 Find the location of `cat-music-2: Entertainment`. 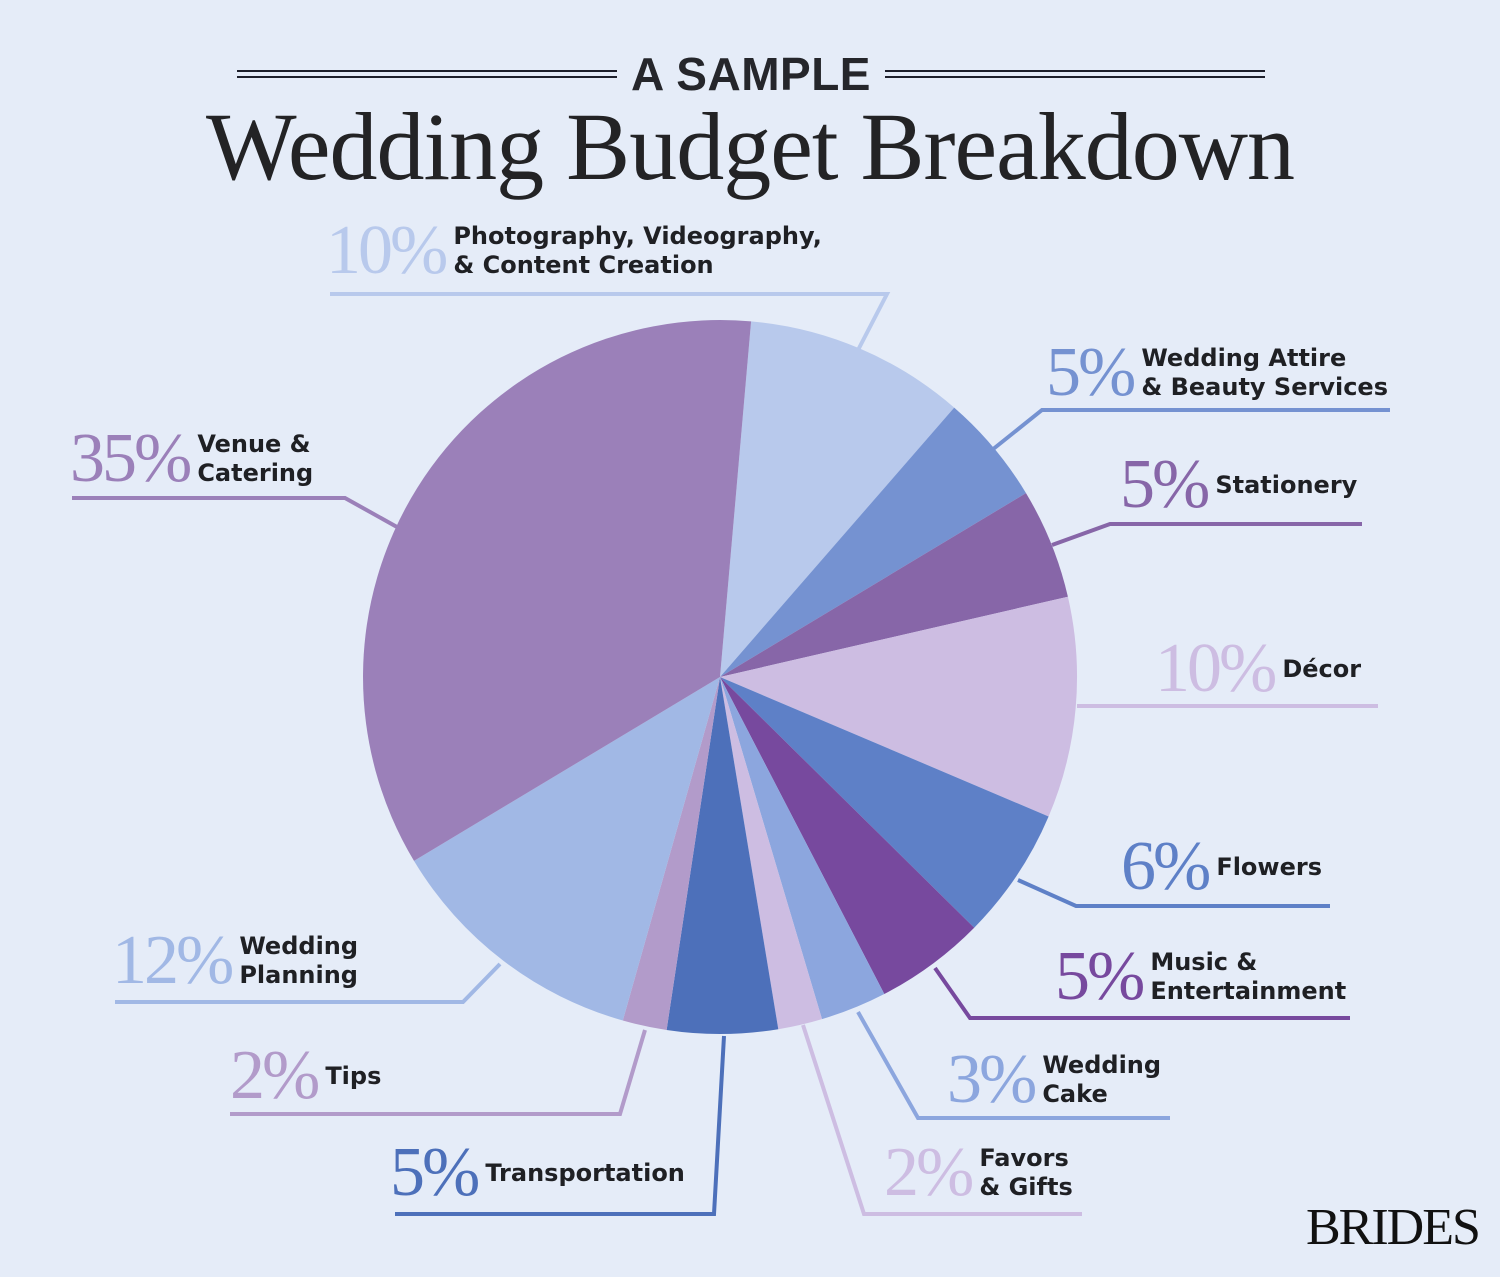

cat-music-2: Entertainment is located at coordinates (1248, 991).